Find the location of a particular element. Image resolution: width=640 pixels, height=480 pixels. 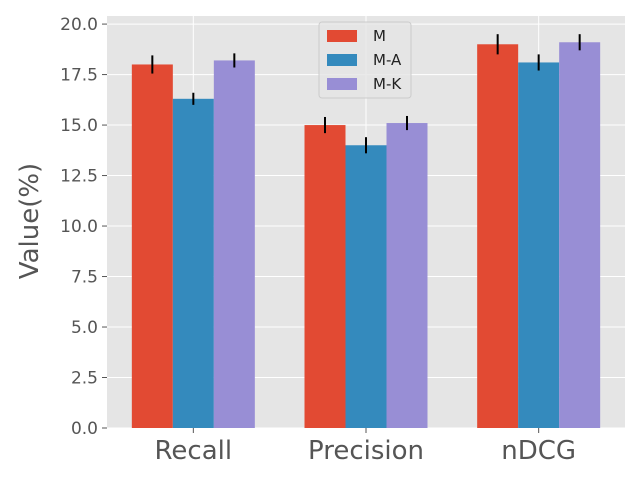

bar-m-k-ndcg is located at coordinates (580, 235).